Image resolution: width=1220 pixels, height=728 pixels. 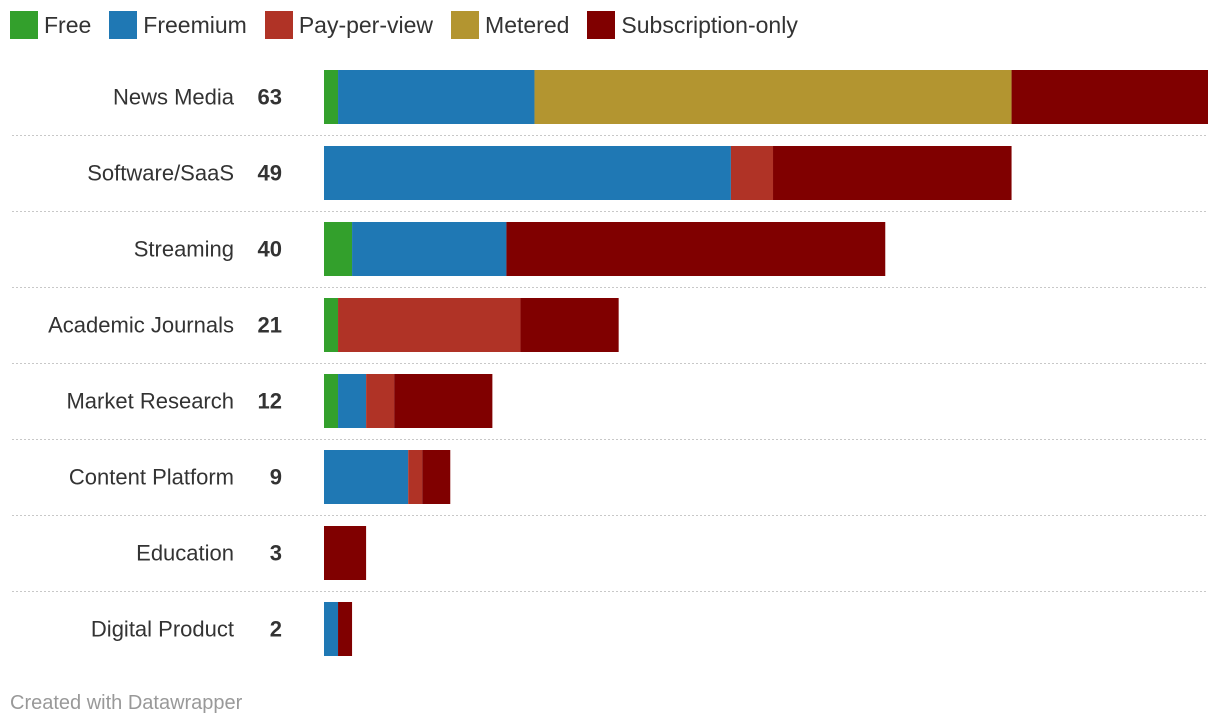 What do you see at coordinates (151, 477) in the screenshot?
I see `category-label-content-platform: Content Platform` at bounding box center [151, 477].